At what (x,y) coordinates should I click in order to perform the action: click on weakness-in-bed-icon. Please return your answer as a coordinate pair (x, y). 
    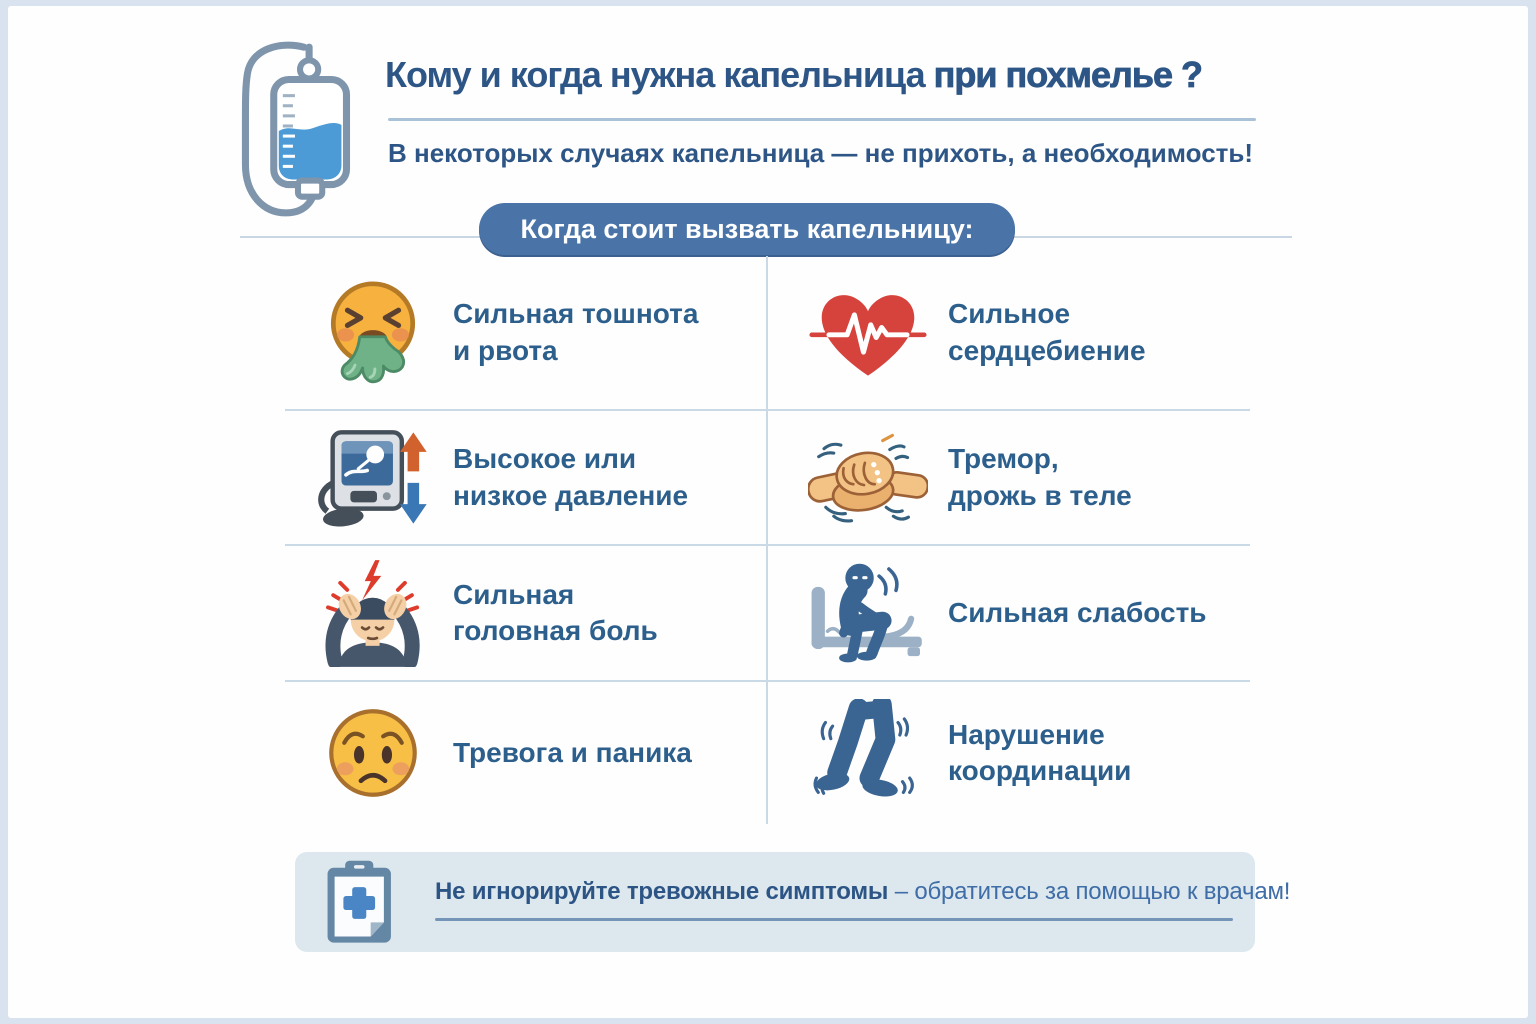
    Looking at the image, I should click on (866, 612).